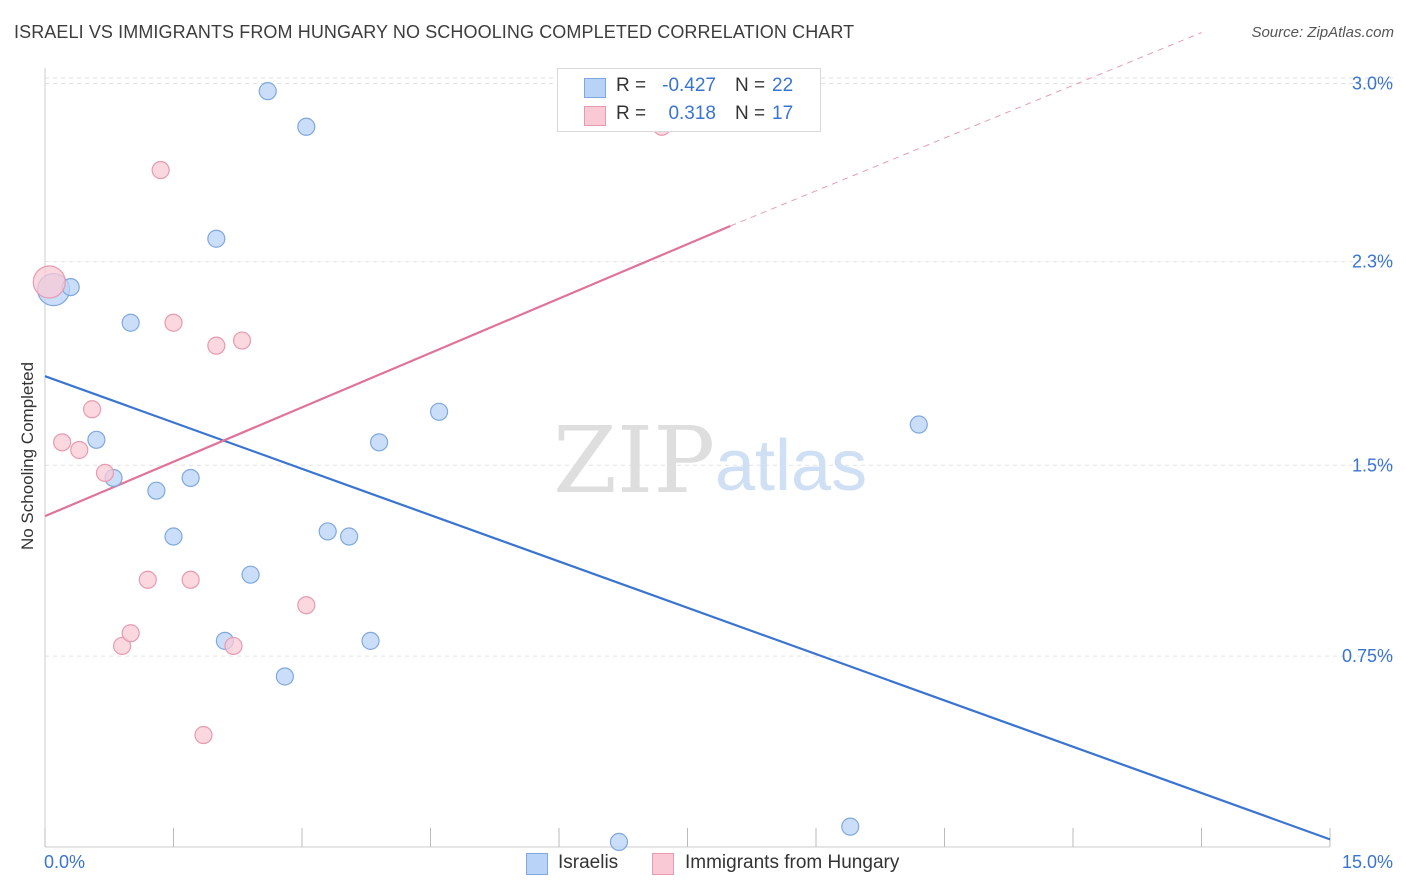 This screenshot has height=892, width=1406. What do you see at coordinates (1372, 84) in the screenshot?
I see `y-tick-label-3: 3.0%` at bounding box center [1372, 84].